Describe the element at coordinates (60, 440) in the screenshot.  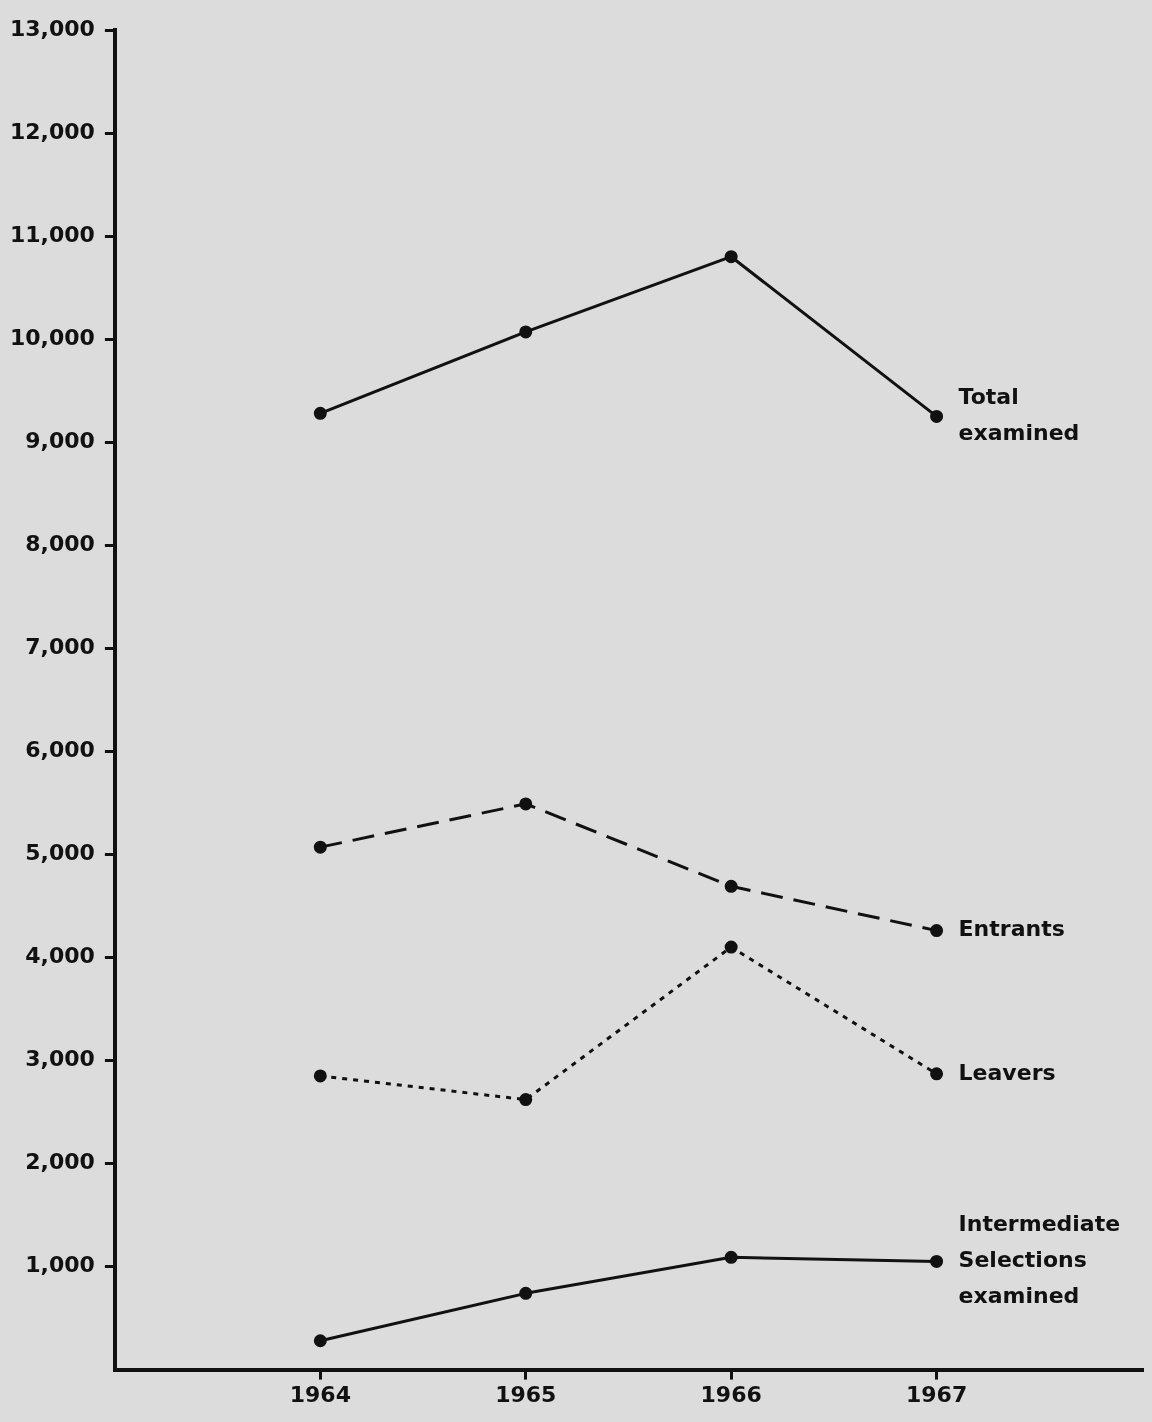
I see `y-tick-label: 9,000` at that location.